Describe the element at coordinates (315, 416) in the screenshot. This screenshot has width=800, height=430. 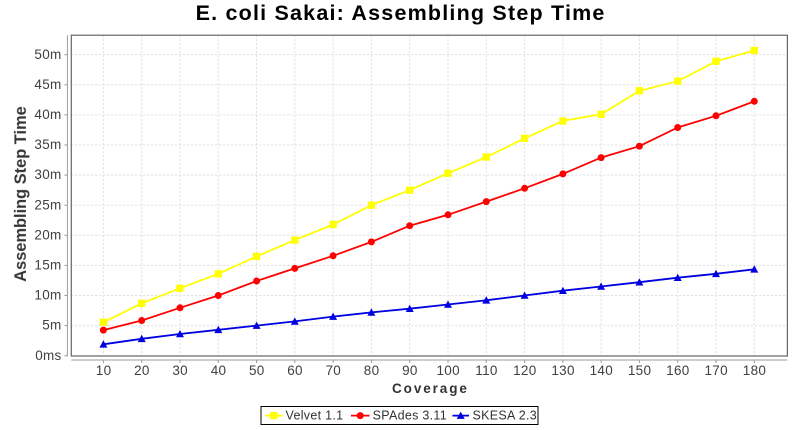
I see `svg-text: Velvet 1.1` at that location.